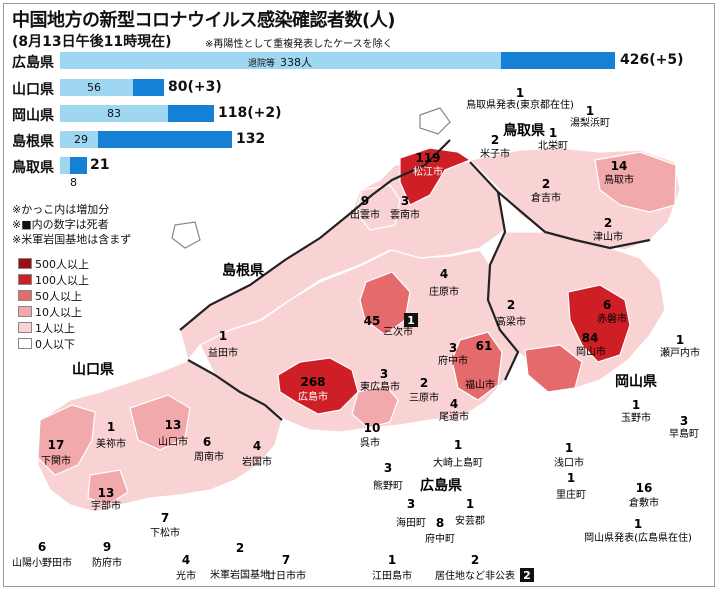 The width and height of the screenshot is (720, 592). I want to click on city-count: 9, so click(365, 201).